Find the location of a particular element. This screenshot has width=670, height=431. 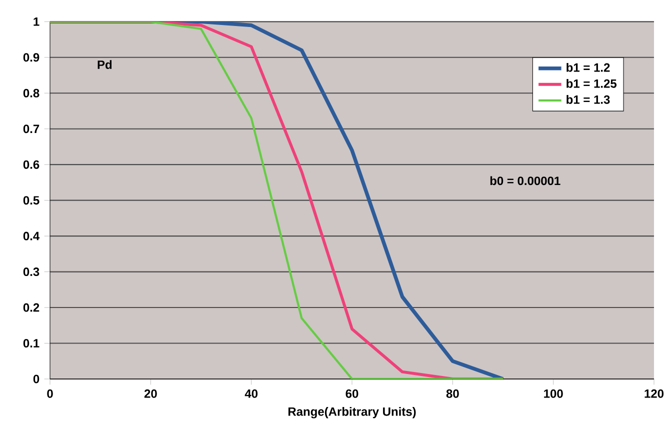

legend-label: b1 = 1.25 is located at coordinates (591, 83).